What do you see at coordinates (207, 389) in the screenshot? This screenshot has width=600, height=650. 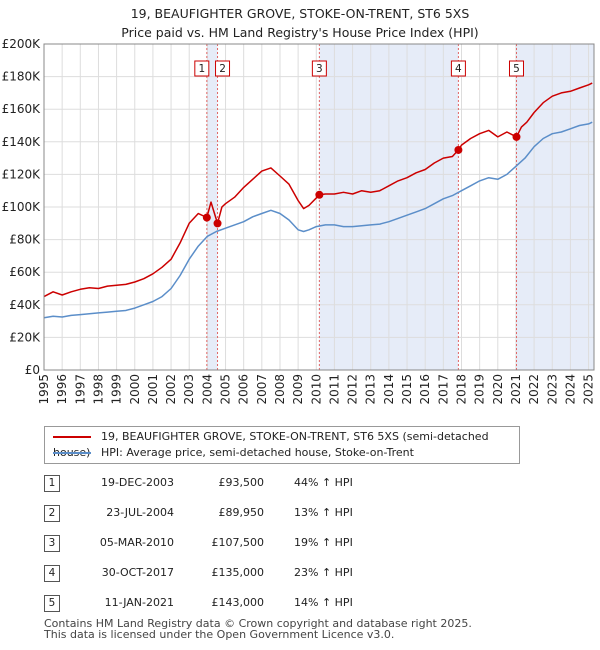 I see `x-tick-label: 2004` at bounding box center [207, 389].